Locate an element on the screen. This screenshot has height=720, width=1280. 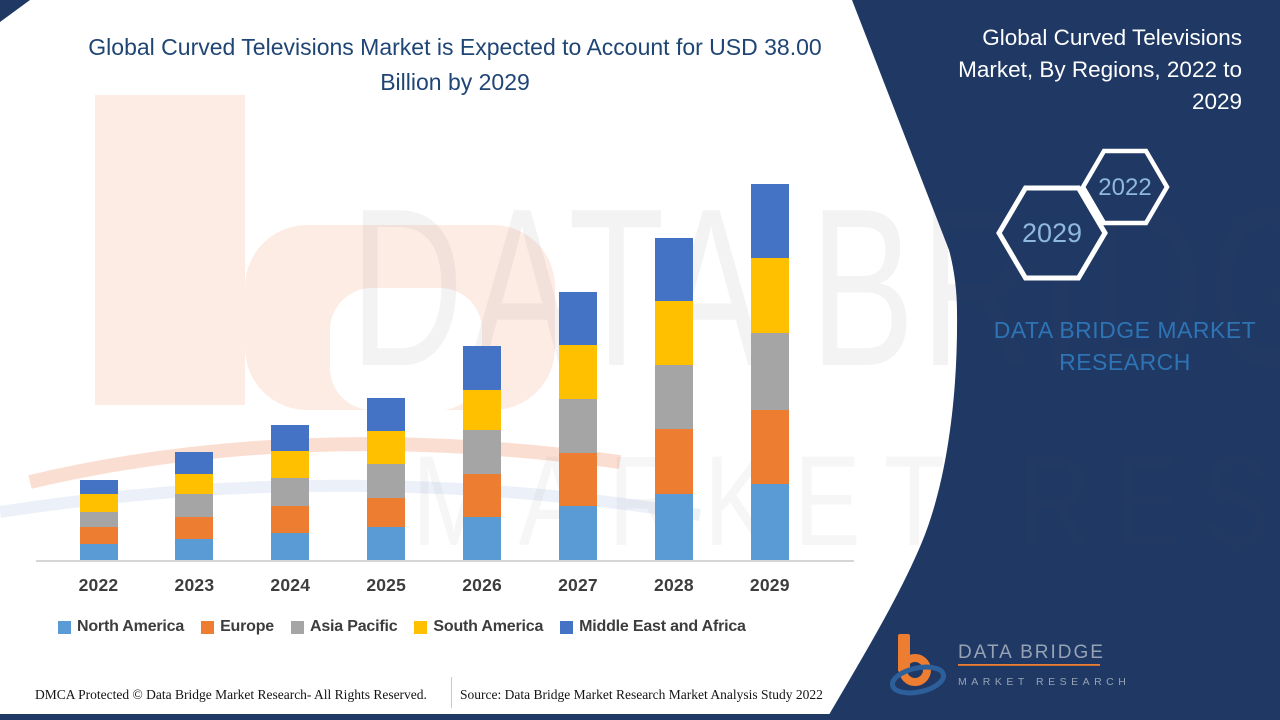
footer-divider is located at coordinates (451, 692).